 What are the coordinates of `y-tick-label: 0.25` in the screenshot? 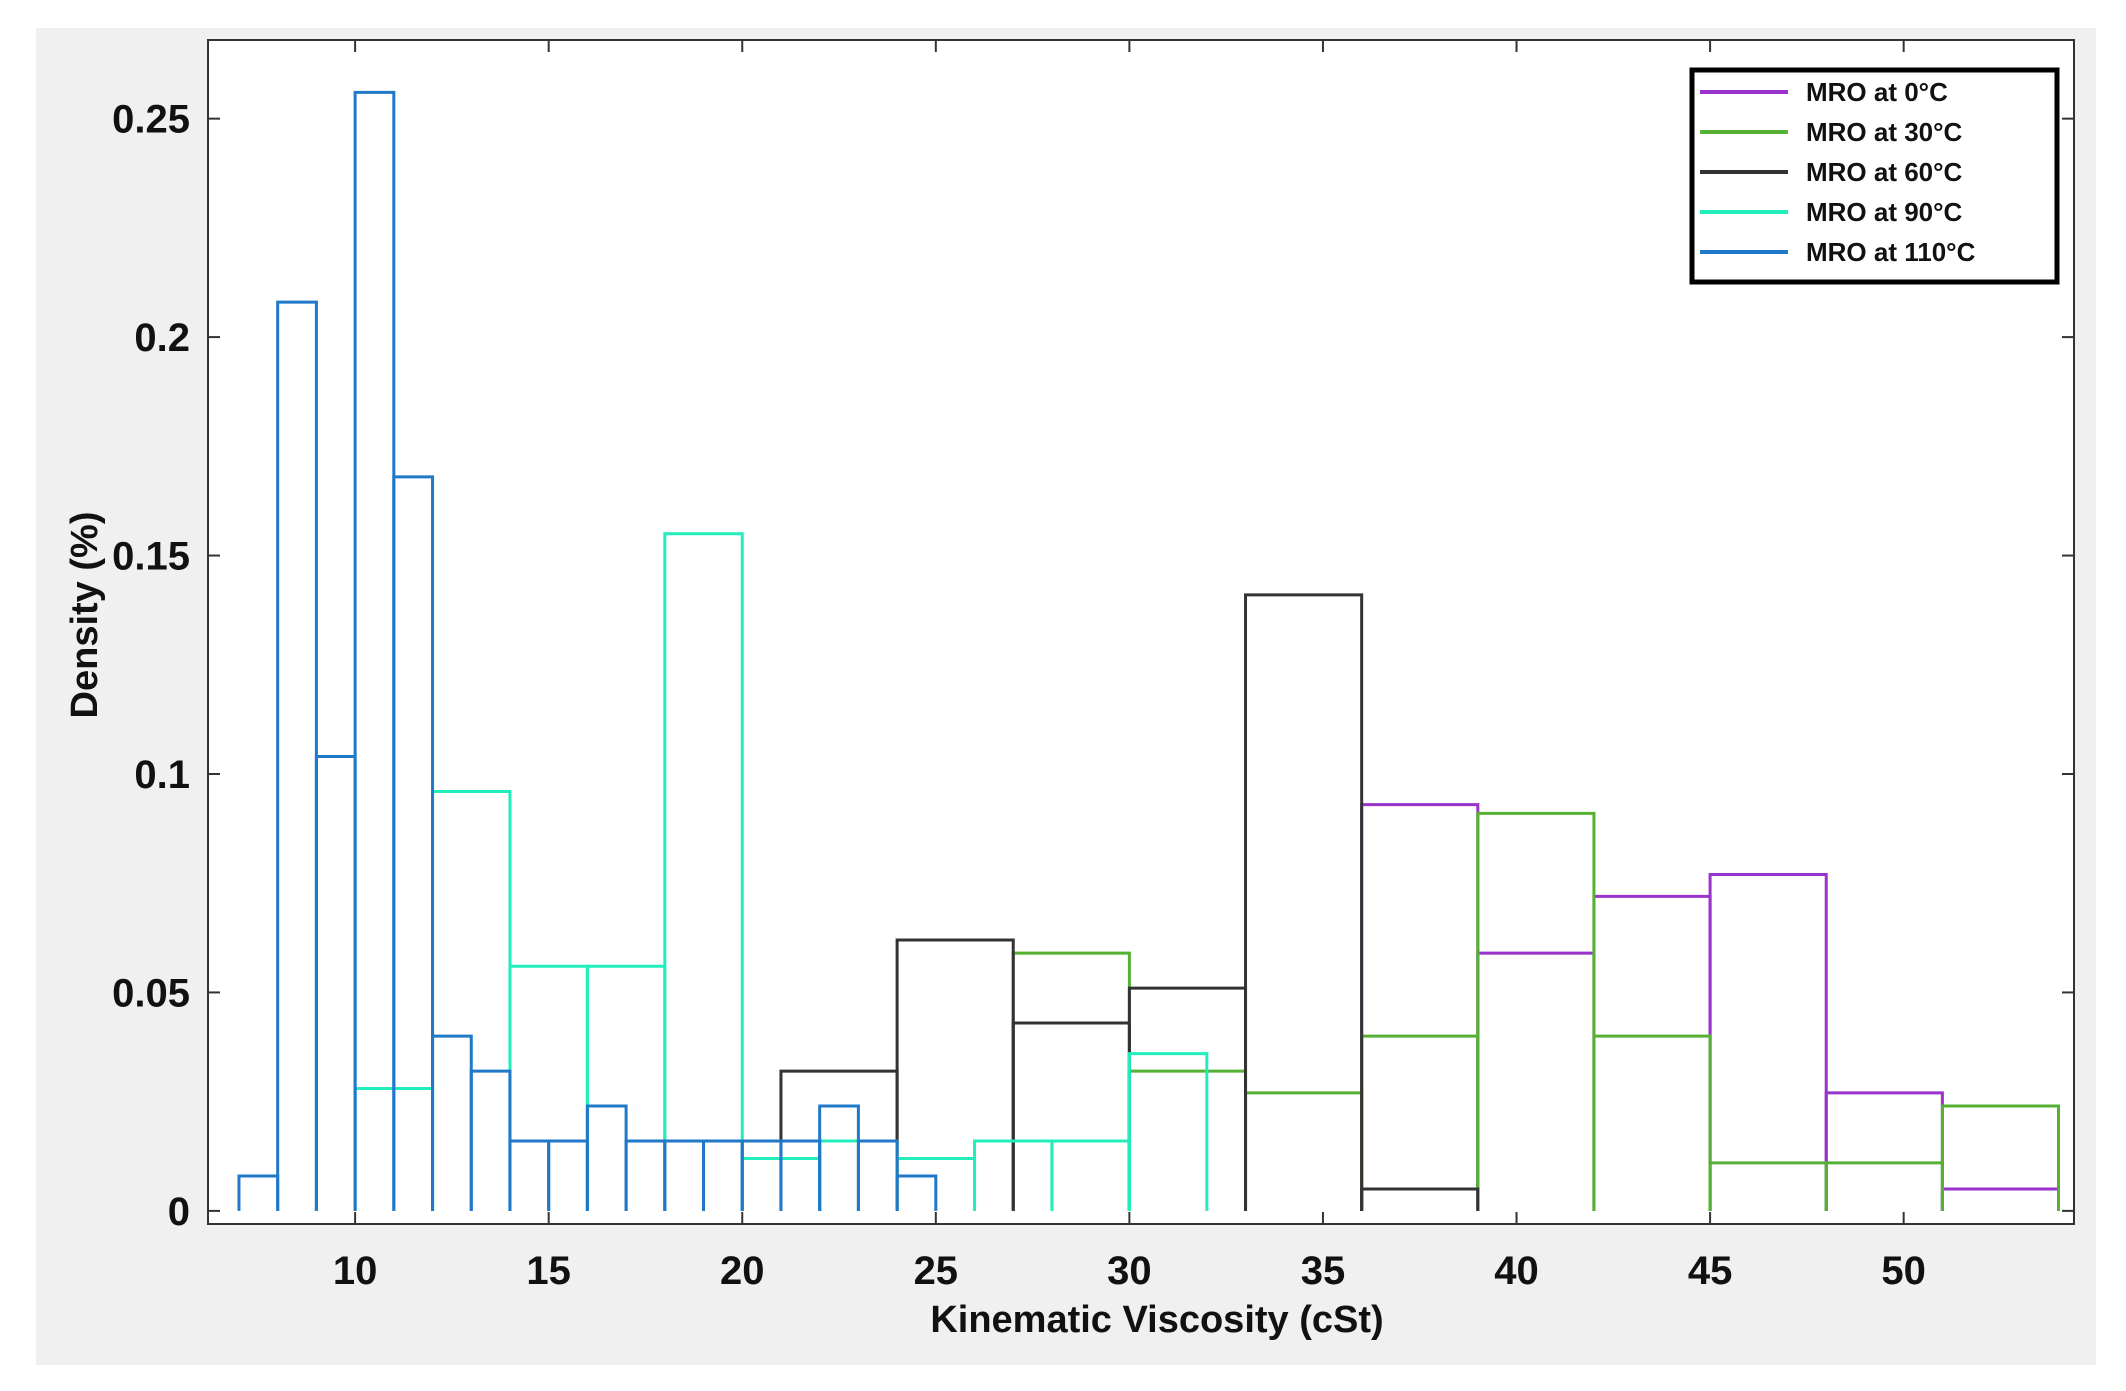 It's located at (151, 120).